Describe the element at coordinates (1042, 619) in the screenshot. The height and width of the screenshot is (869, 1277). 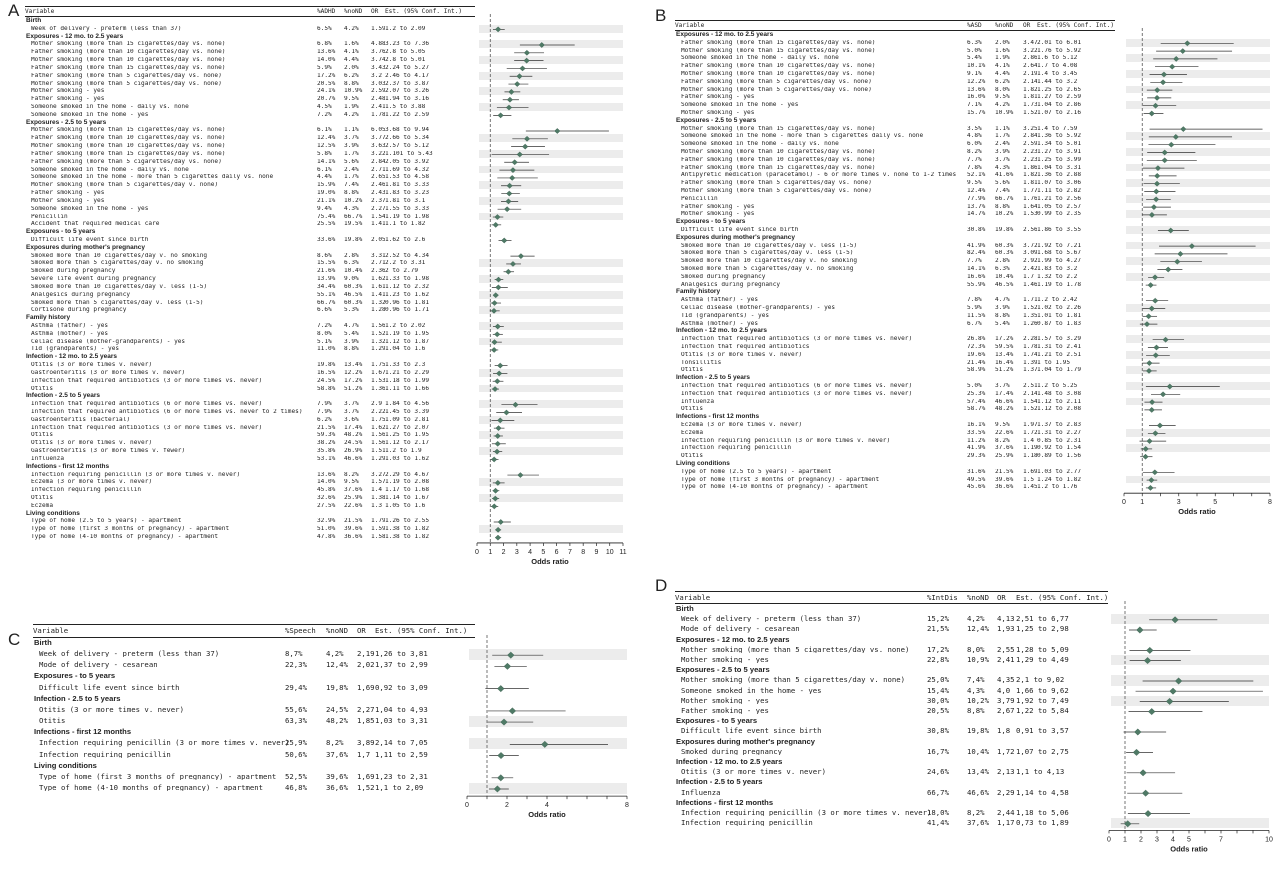
I see `confidence-interval-cell: 2,51 to 6,77` at that location.